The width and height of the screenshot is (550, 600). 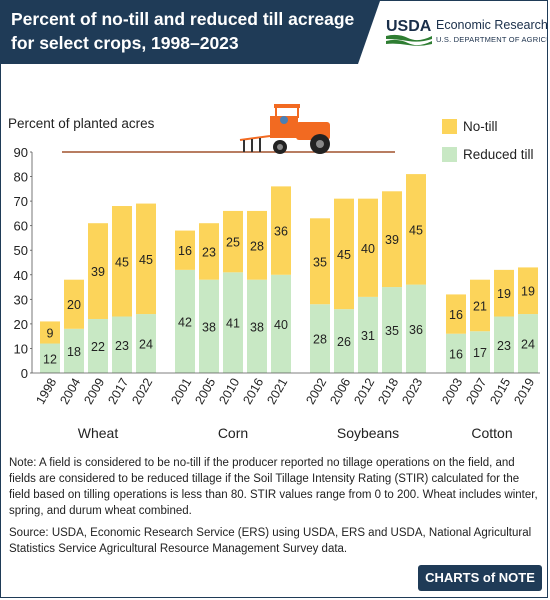 I want to click on x-tick-label: 2006, so click(x=340, y=391).